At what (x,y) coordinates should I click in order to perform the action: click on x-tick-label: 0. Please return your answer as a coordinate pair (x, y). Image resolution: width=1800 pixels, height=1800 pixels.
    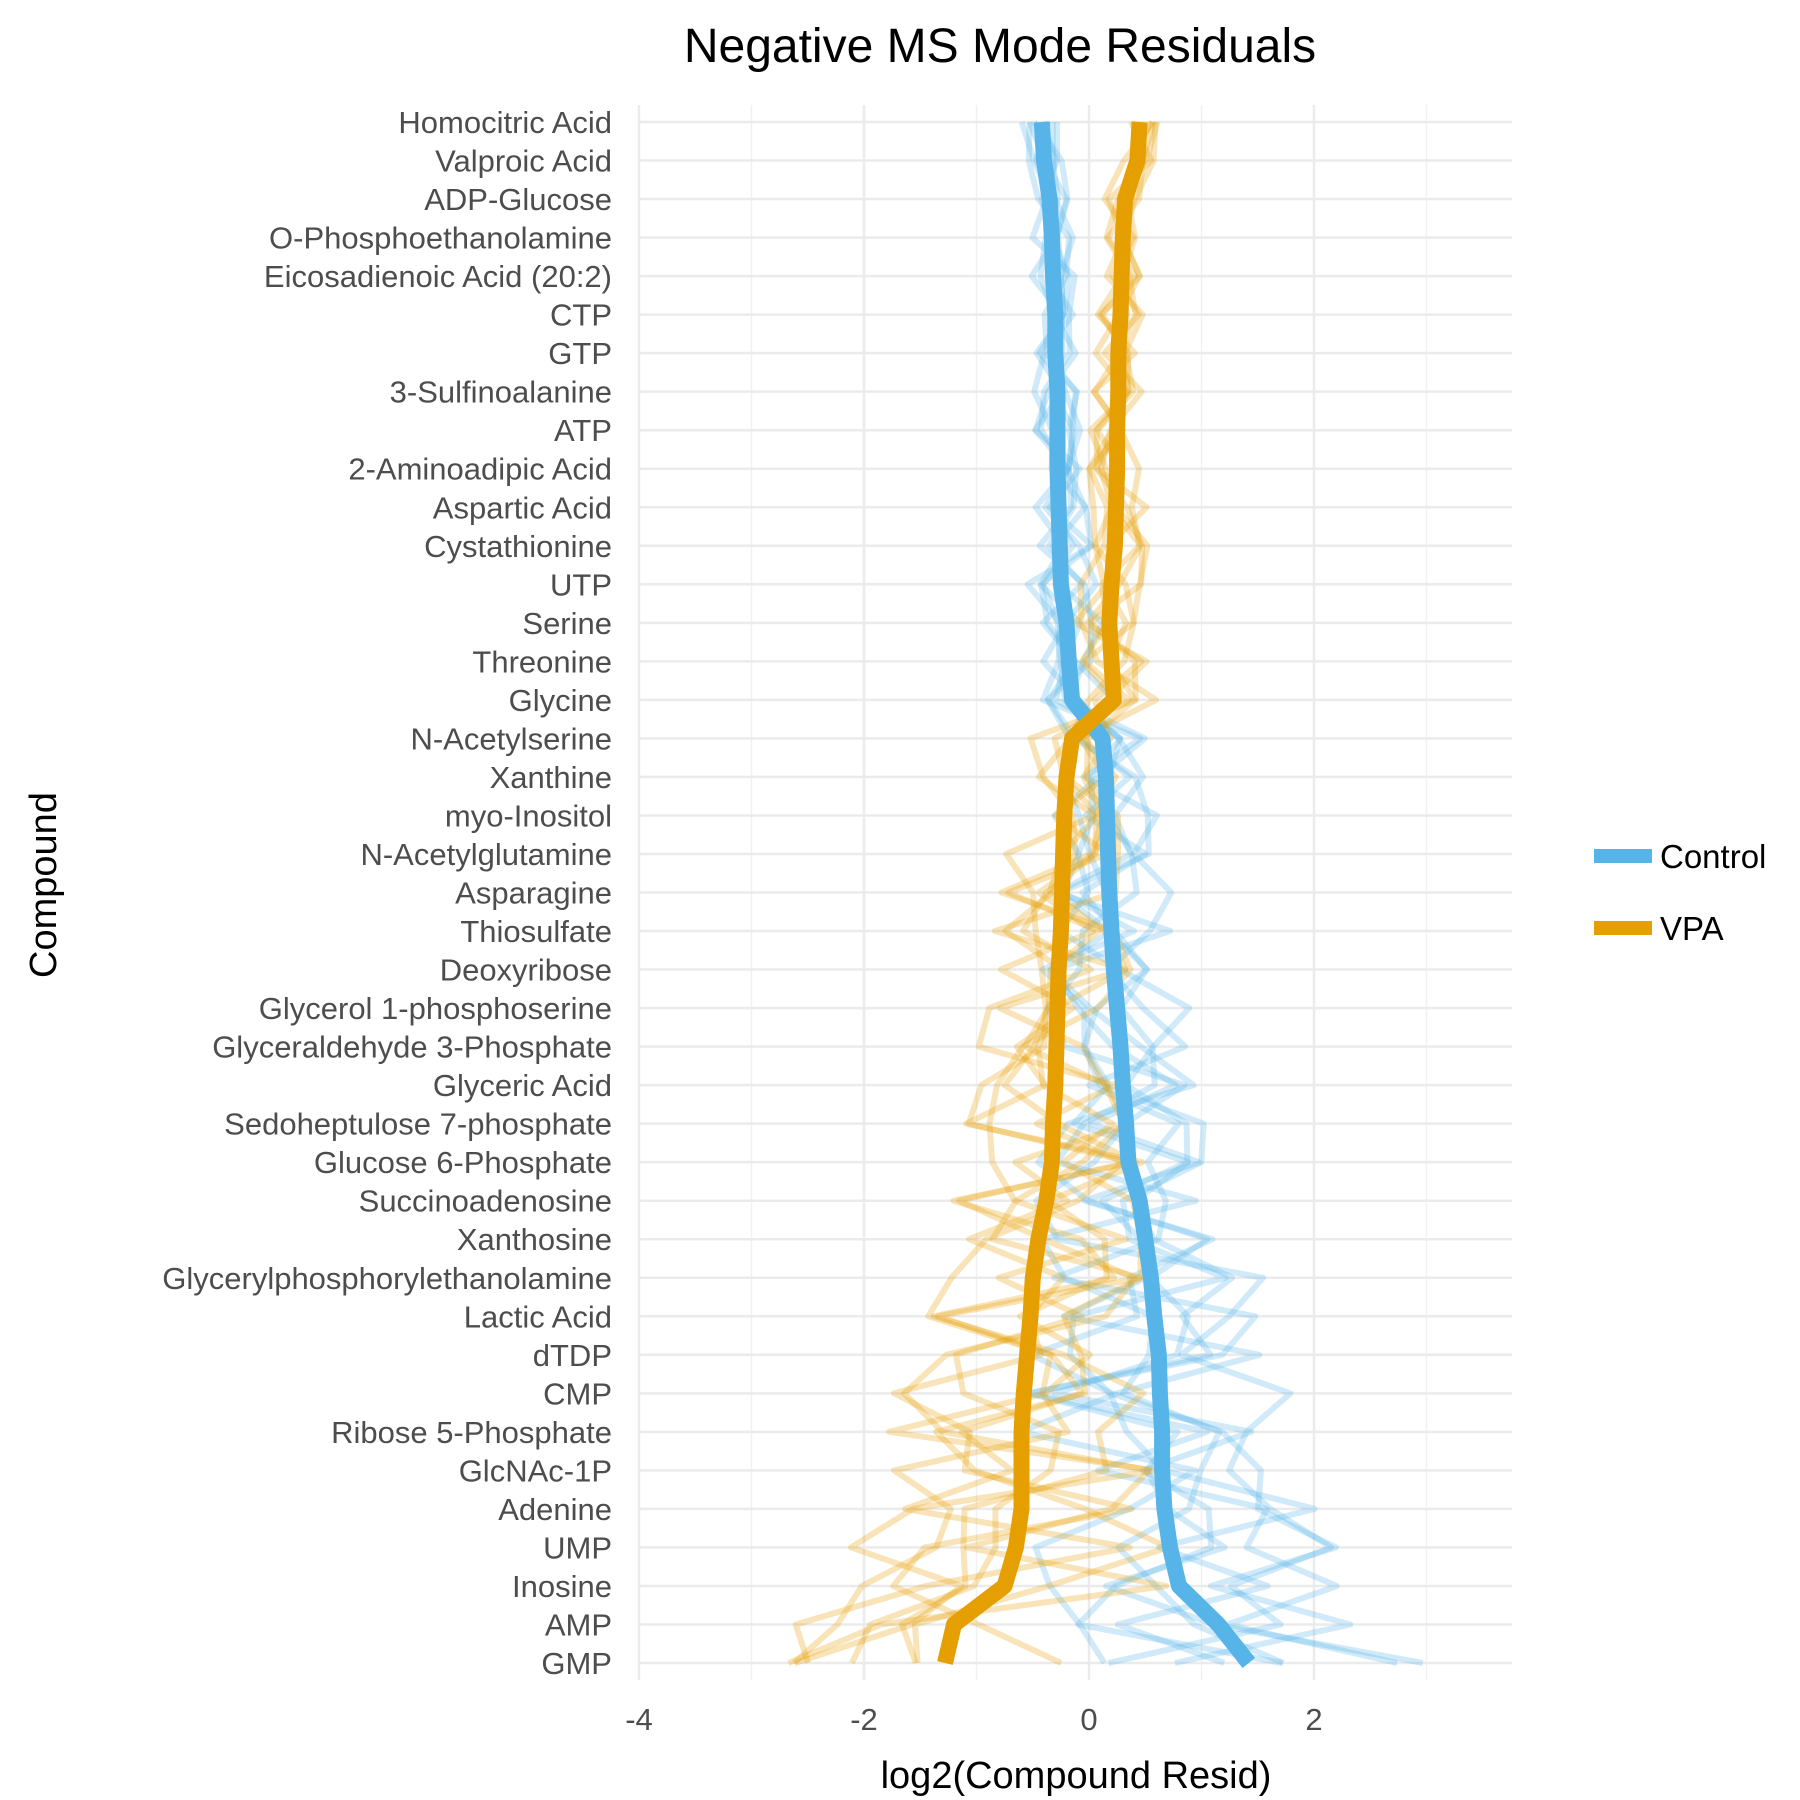
    Looking at the image, I should click on (1088, 1719).